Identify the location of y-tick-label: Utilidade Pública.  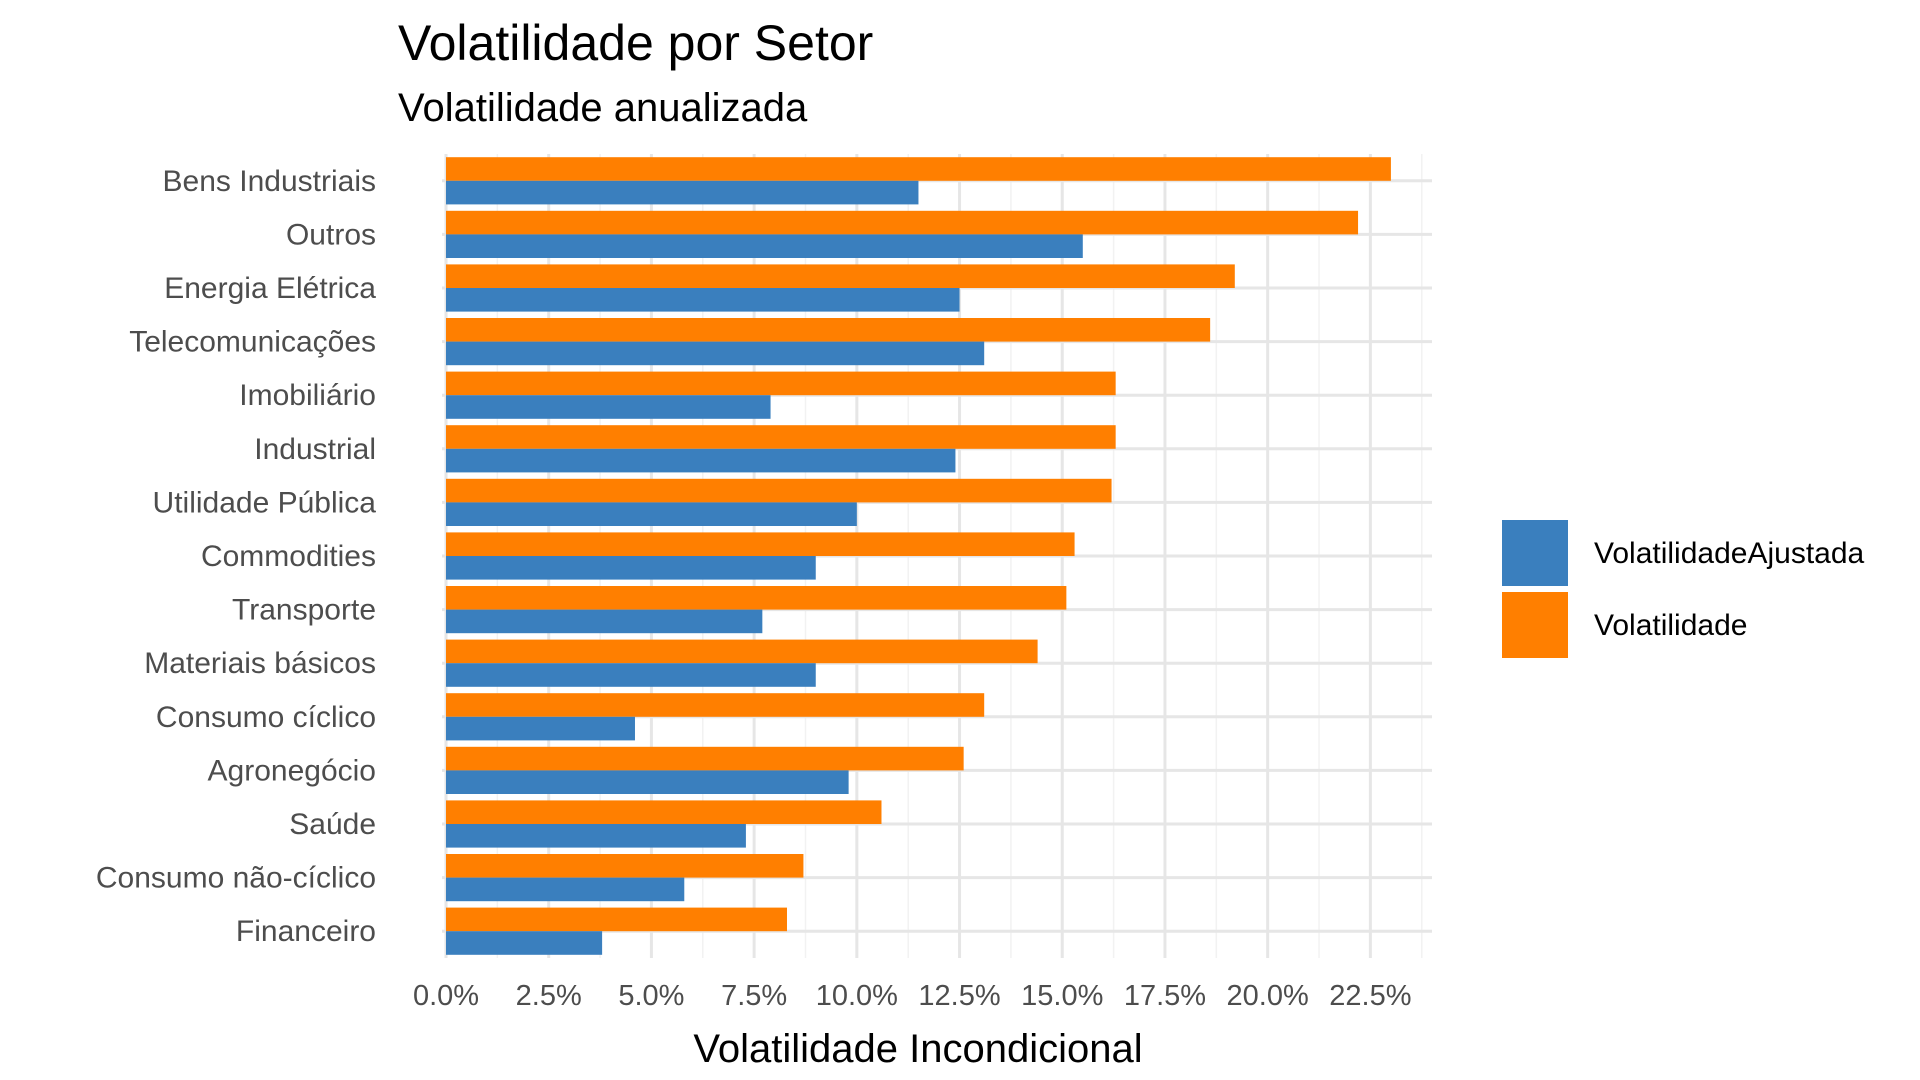
(265, 502).